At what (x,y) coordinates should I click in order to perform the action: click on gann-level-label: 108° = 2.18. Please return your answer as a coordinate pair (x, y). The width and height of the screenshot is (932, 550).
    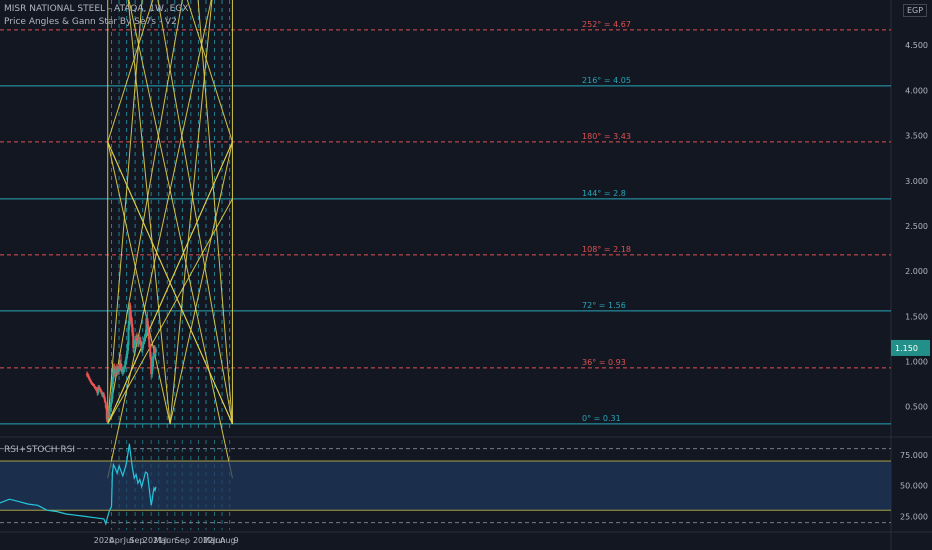
    Looking at the image, I should click on (606, 249).